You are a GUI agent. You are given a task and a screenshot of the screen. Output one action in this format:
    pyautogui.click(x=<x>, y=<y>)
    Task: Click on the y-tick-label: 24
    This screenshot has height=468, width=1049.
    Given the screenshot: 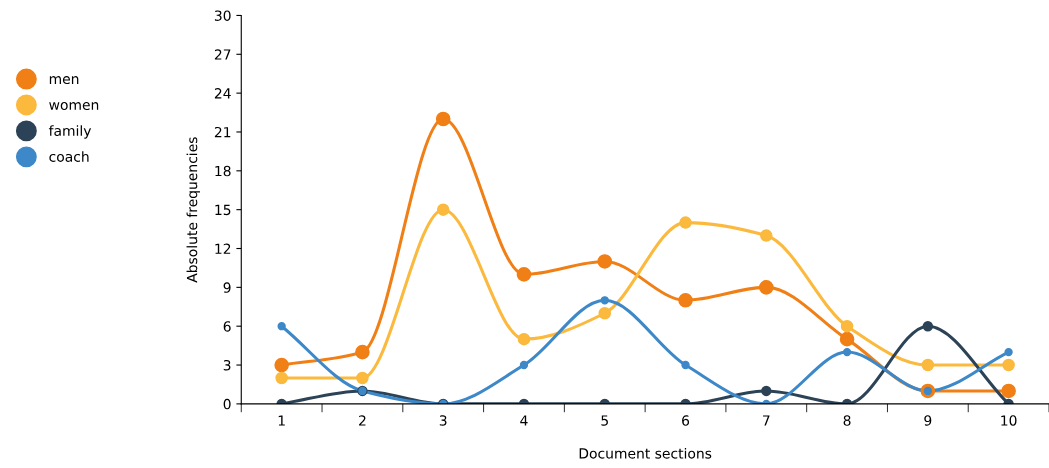 What is the action you would take?
    pyautogui.click(x=222, y=93)
    